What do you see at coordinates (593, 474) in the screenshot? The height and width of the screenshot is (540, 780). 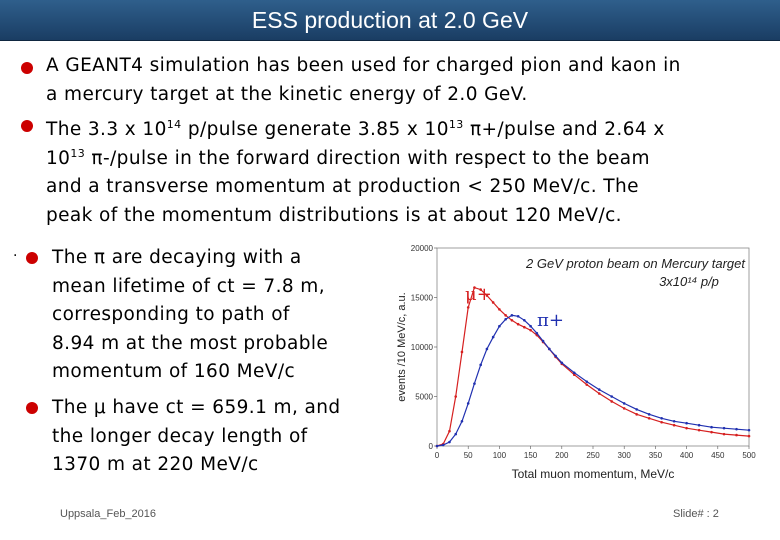 I see `x-axis-label: Total muon momentum, MeV/c` at bounding box center [593, 474].